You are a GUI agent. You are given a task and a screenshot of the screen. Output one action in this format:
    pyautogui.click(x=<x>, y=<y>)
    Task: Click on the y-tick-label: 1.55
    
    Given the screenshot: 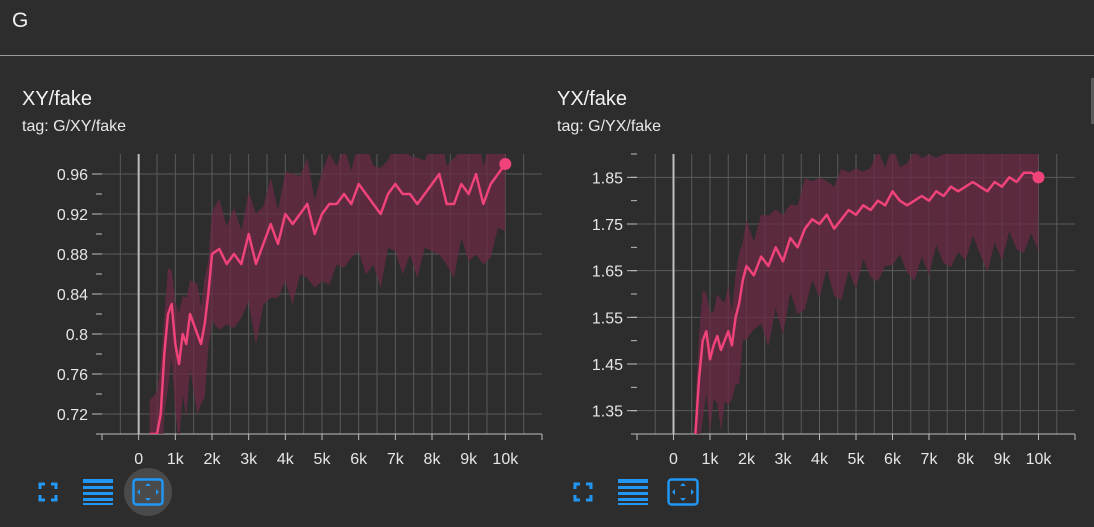 What is the action you would take?
    pyautogui.click(x=607, y=318)
    